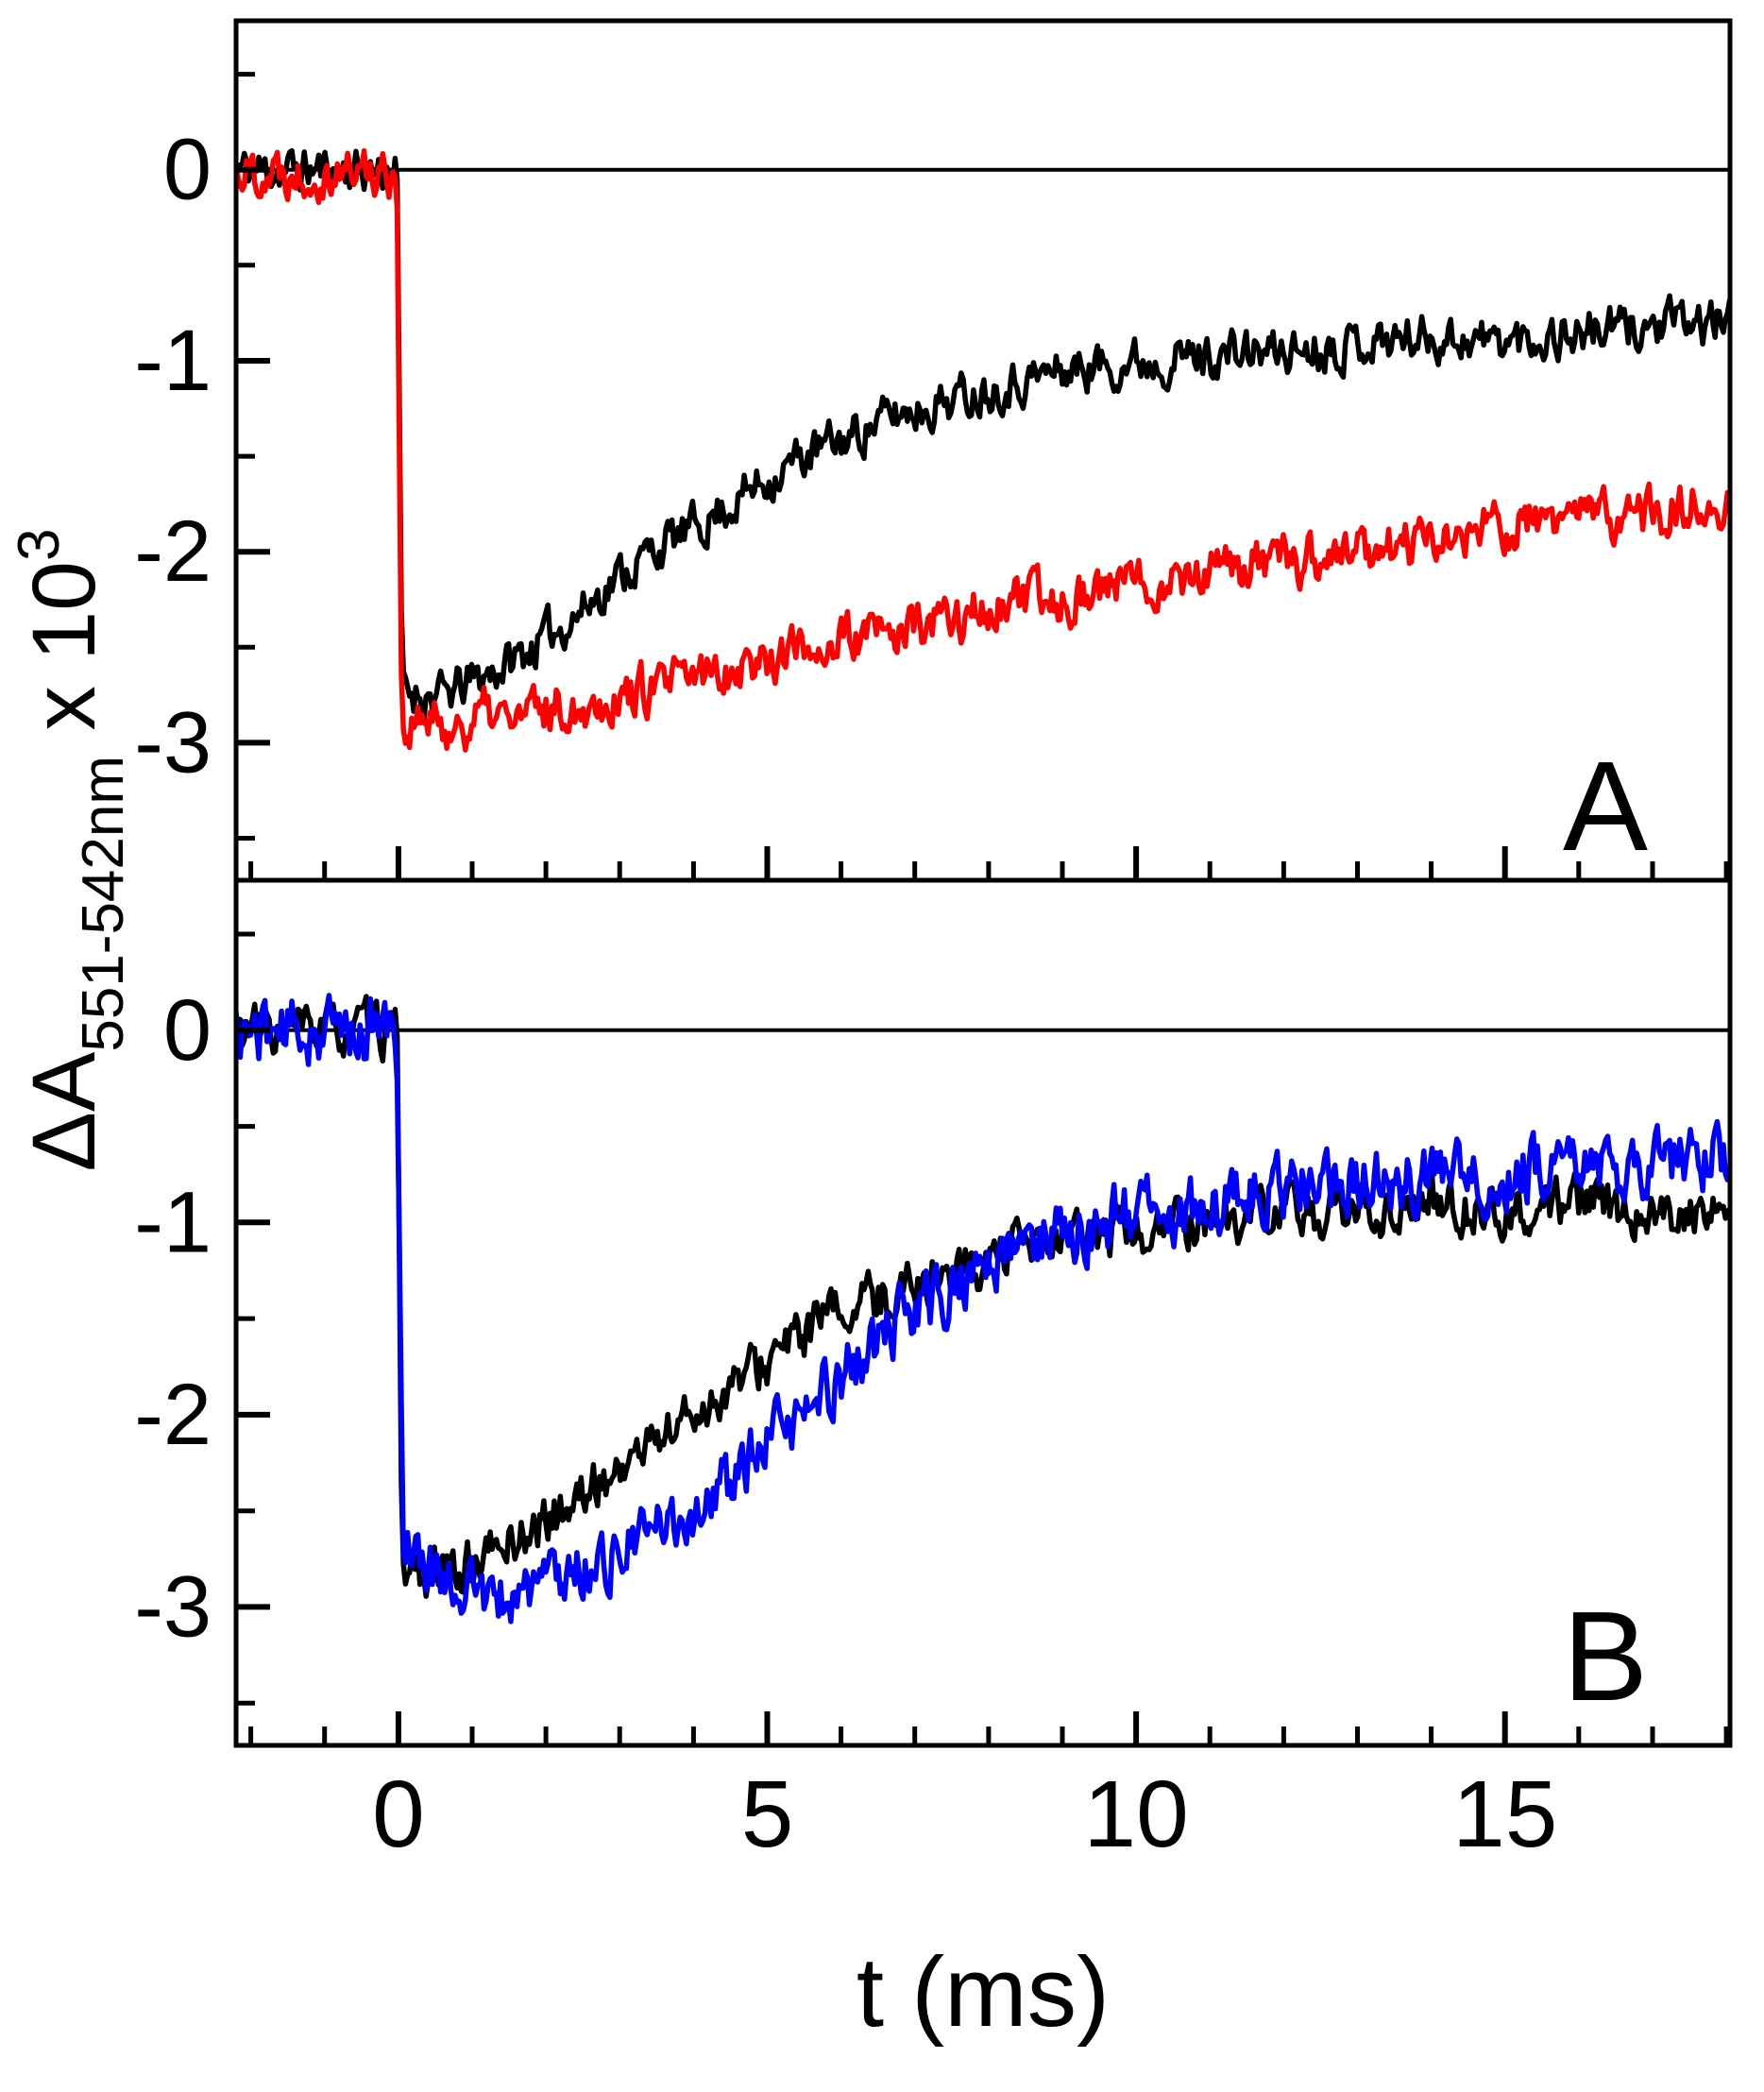  What do you see at coordinates (1605, 806) in the screenshot?
I see `panel-a-label: A` at bounding box center [1605, 806].